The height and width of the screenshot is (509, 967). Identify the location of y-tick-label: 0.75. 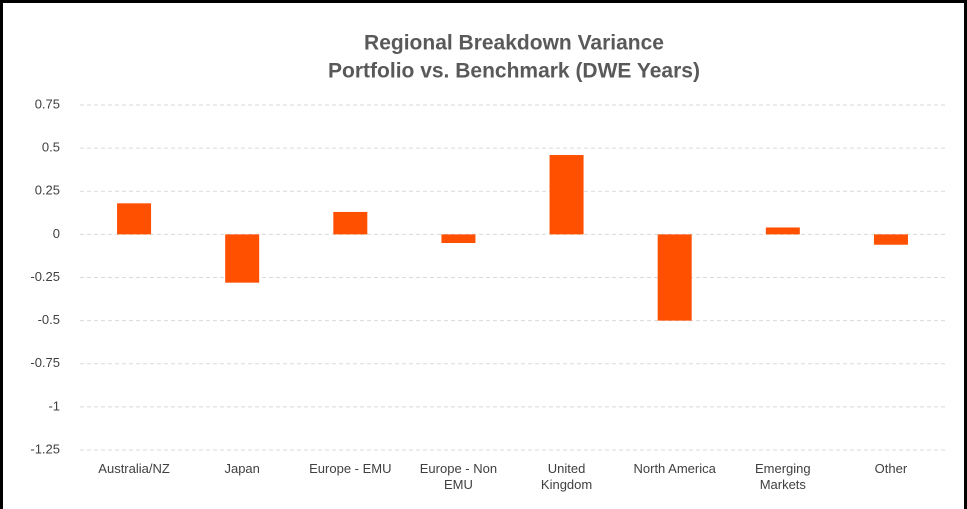
(47, 103).